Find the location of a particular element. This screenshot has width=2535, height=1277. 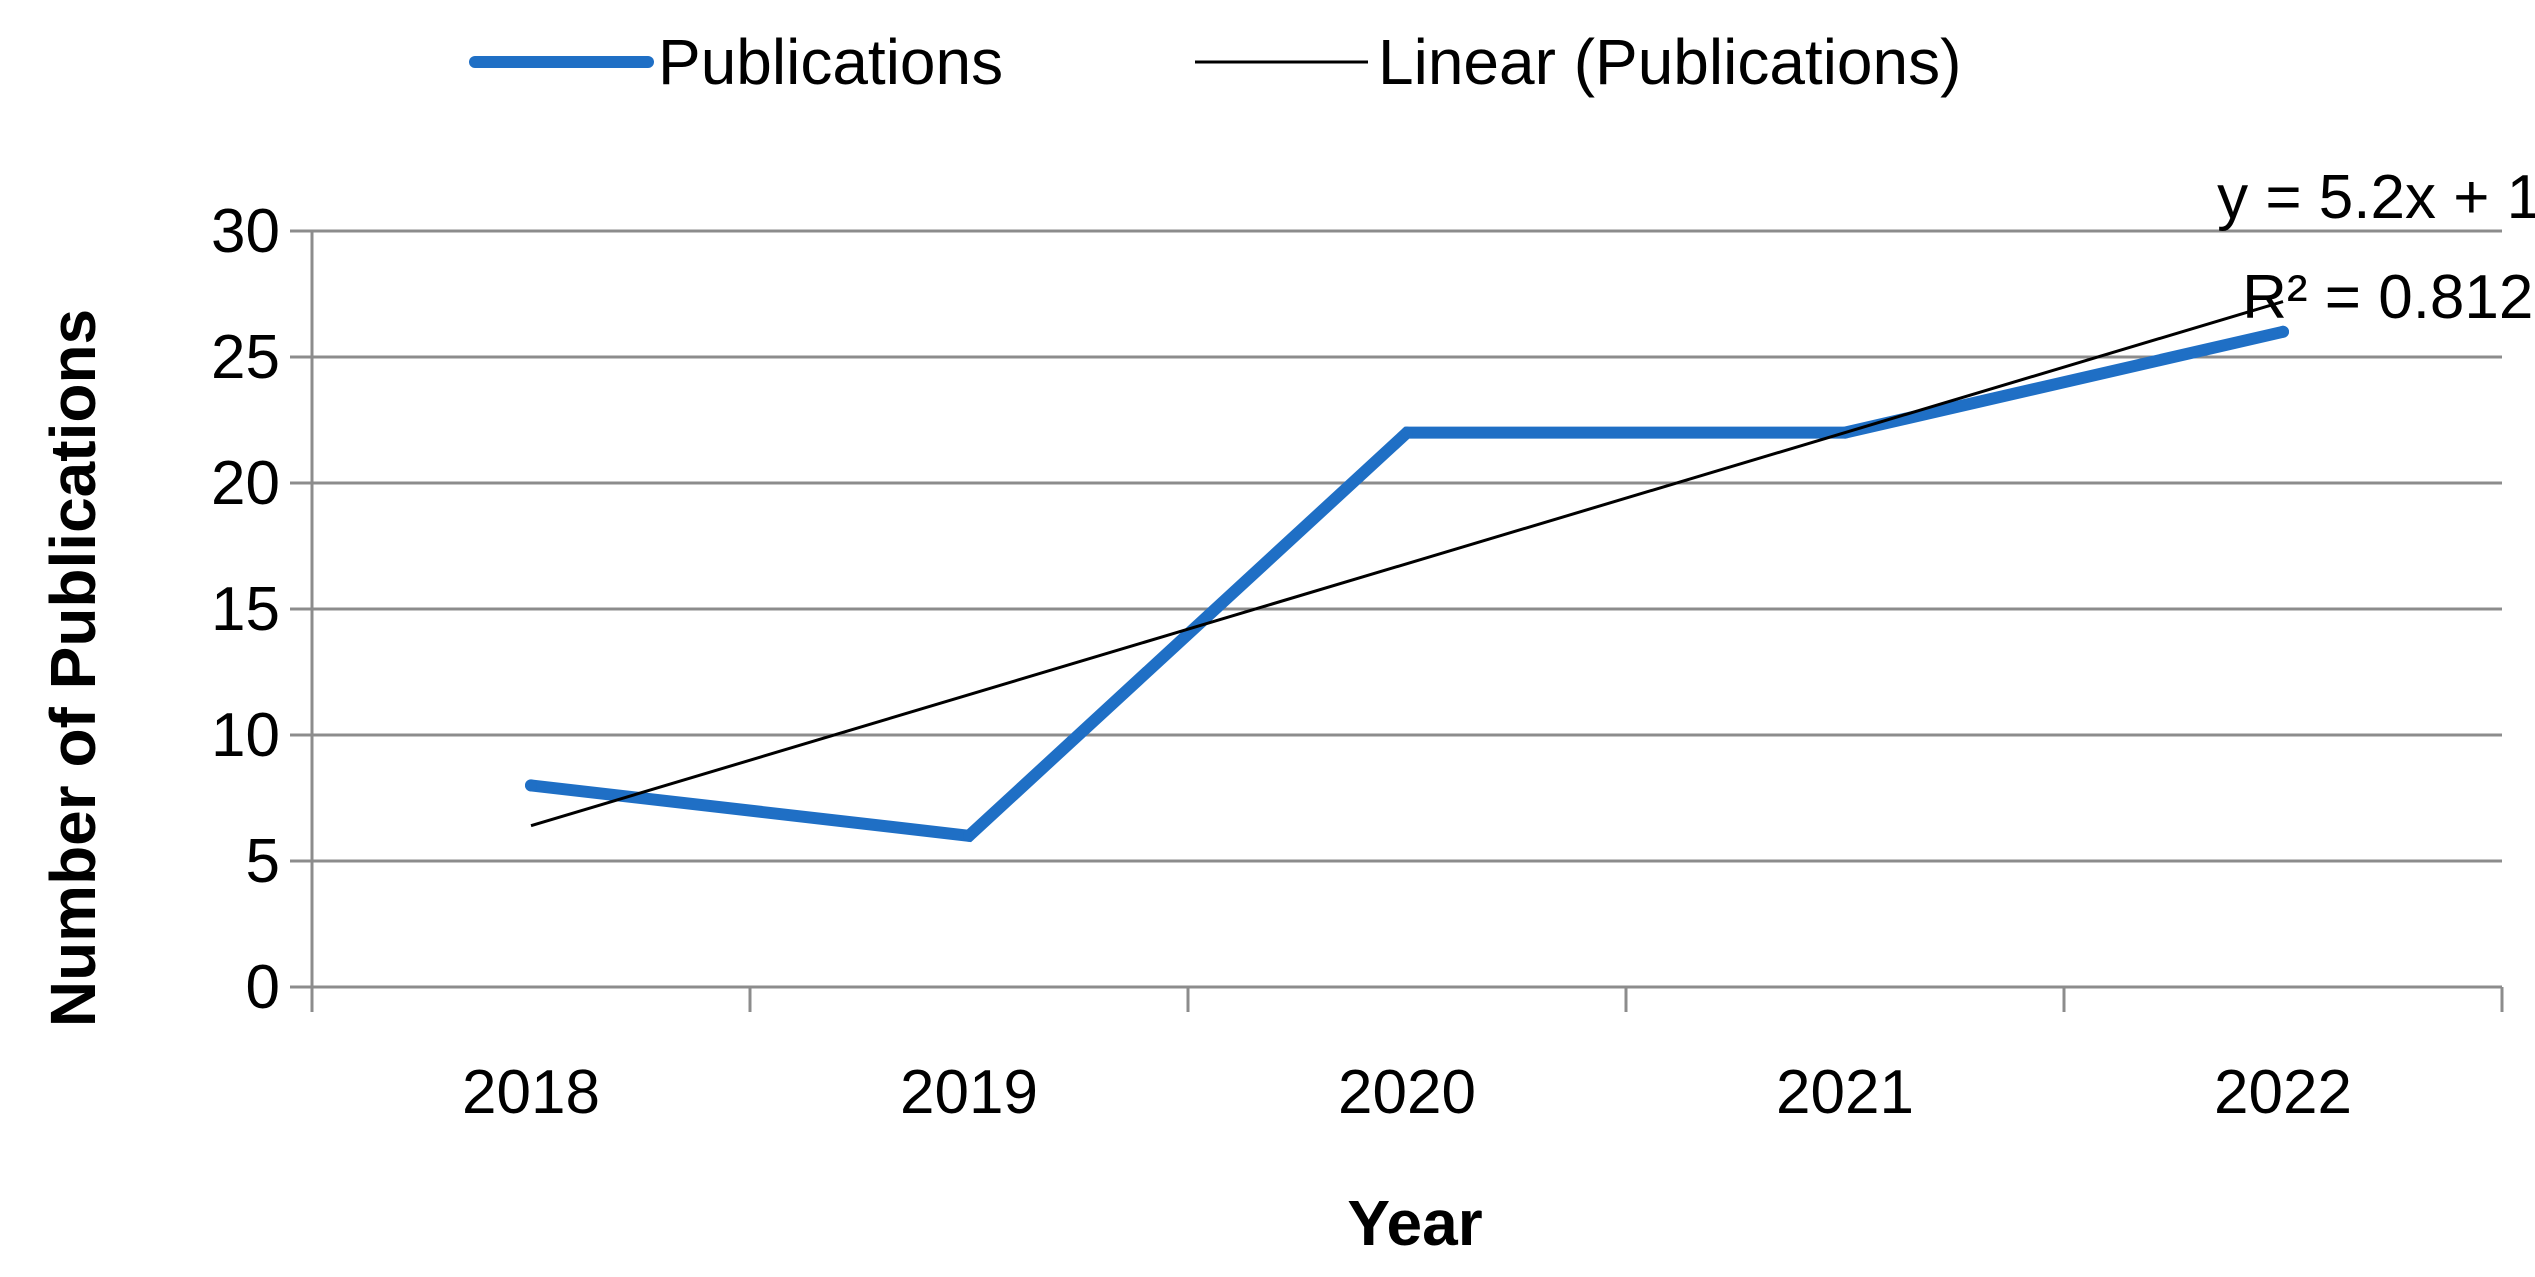

legend: Publications Linear (Publications) is located at coordinates (1215, 62).